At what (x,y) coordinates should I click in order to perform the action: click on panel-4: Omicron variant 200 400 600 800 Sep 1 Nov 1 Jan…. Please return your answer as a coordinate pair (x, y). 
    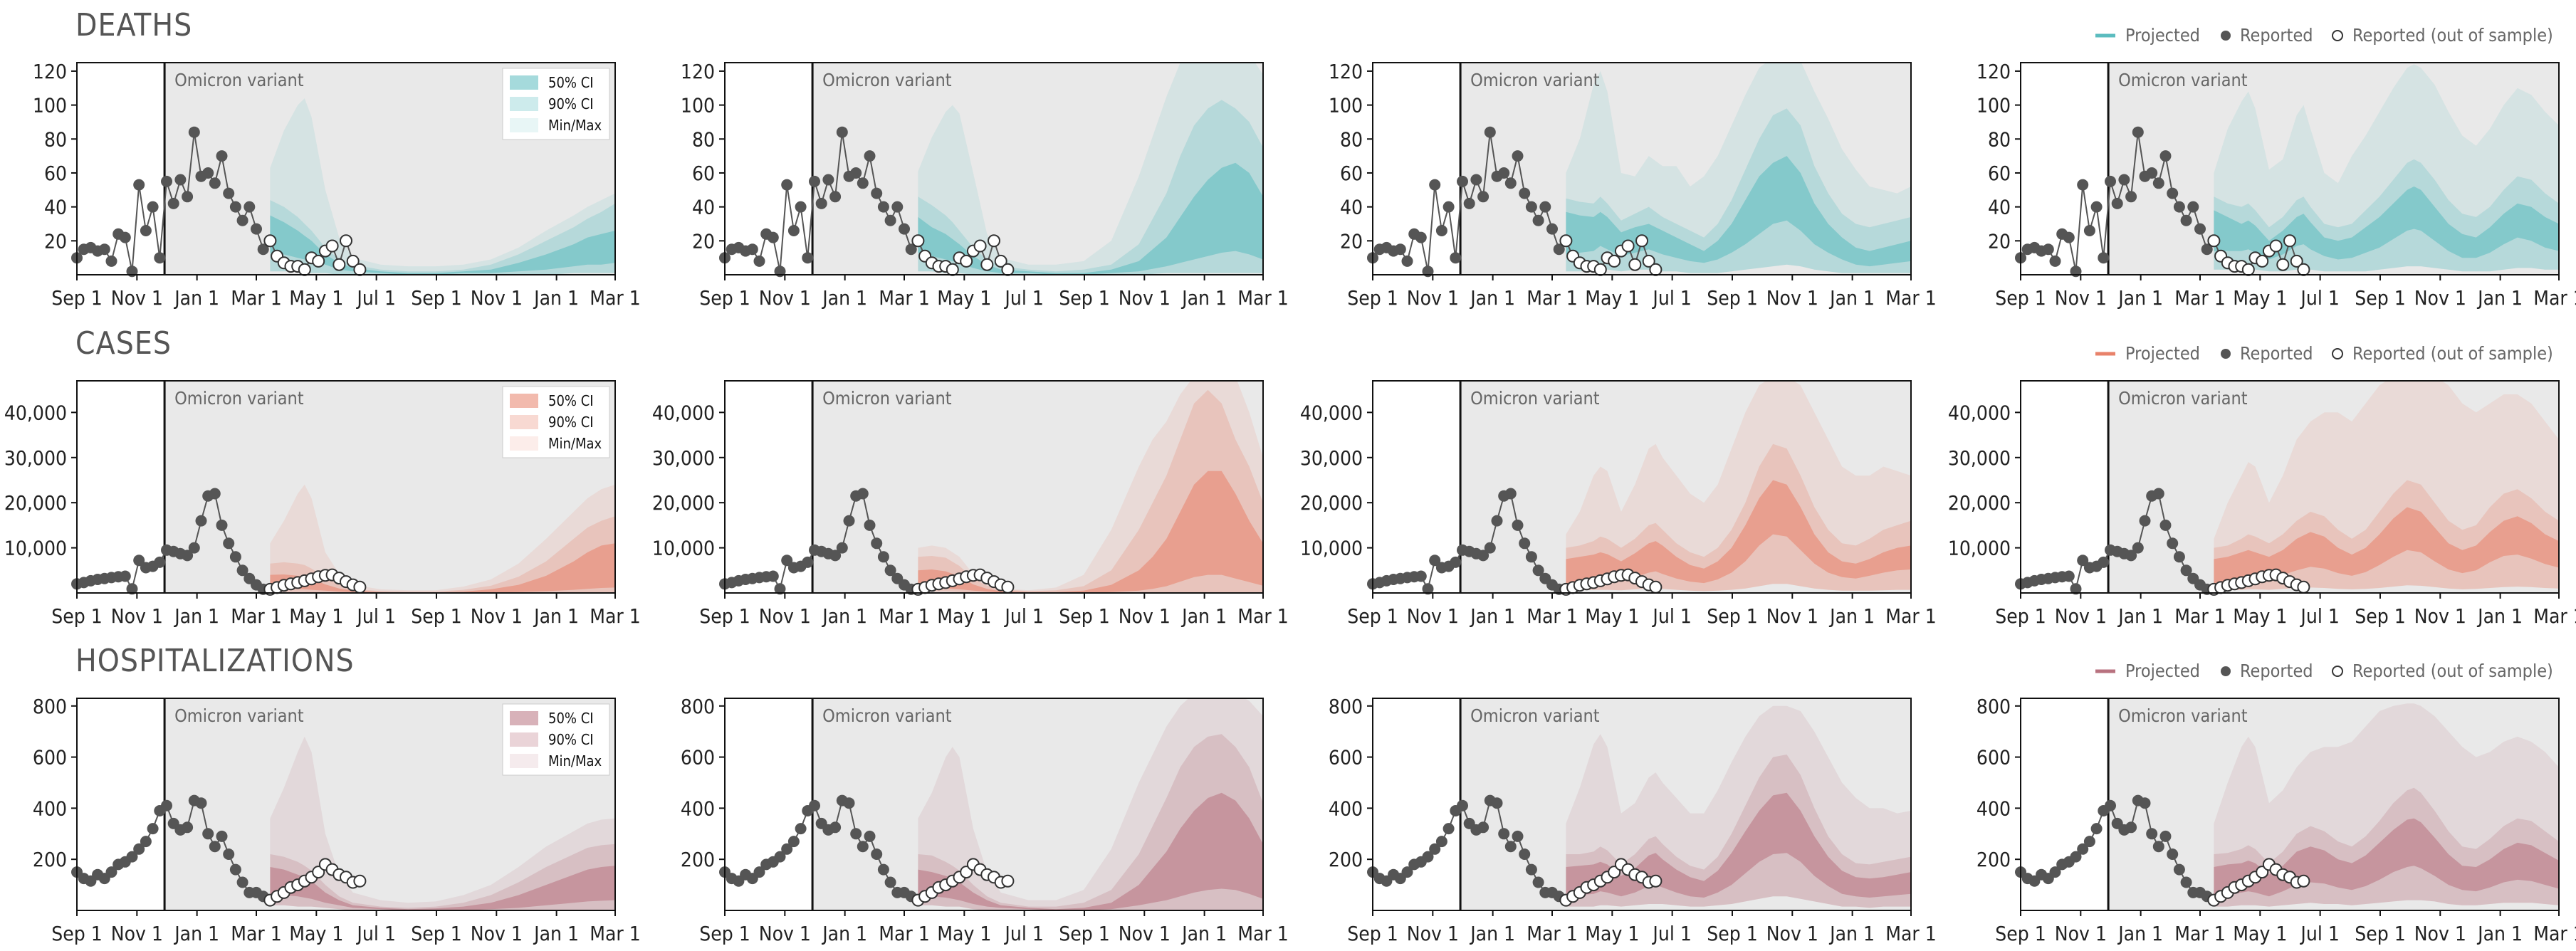
    Looking at the image, I should click on (2276, 820).